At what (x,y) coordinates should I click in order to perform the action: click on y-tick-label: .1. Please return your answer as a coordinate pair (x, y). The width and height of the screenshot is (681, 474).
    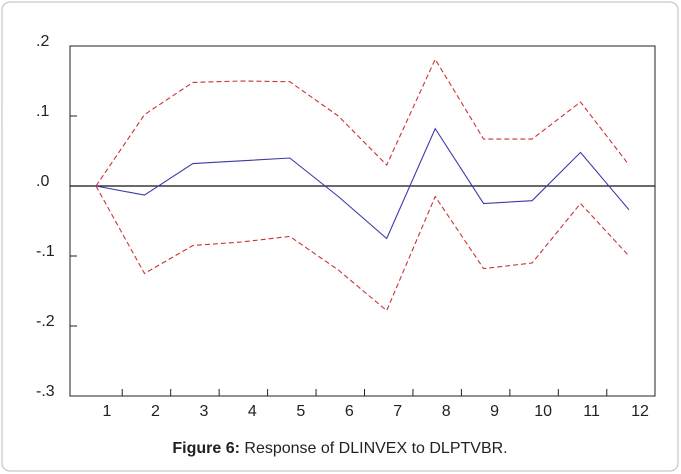
    Looking at the image, I should click on (42, 111).